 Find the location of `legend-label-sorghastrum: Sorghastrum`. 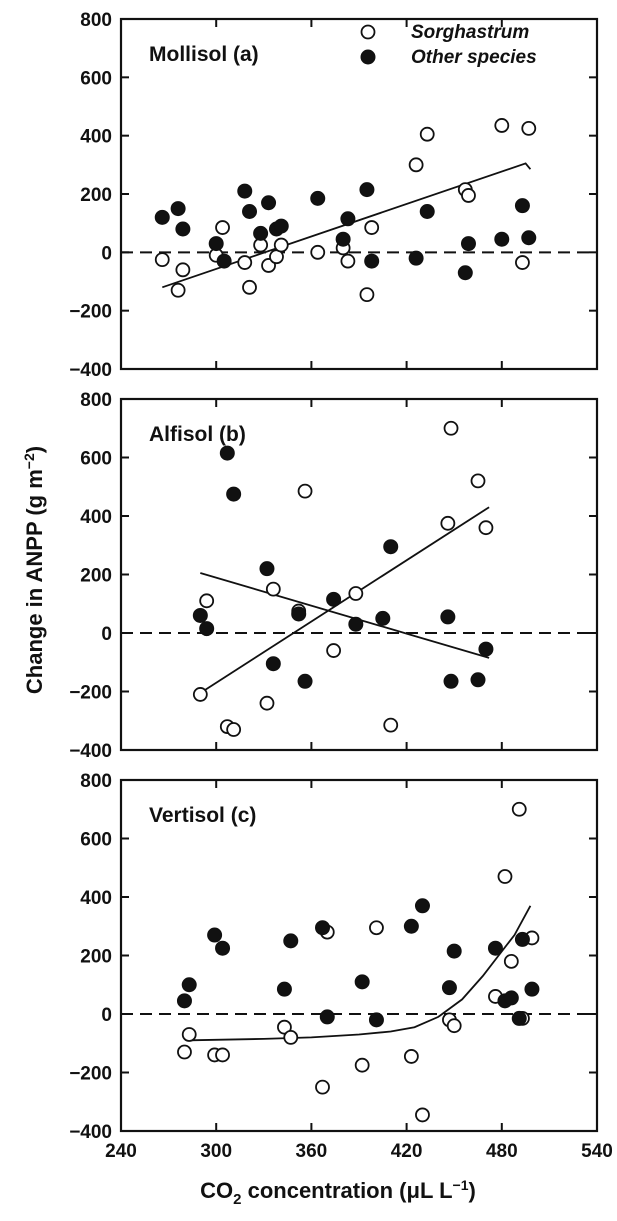

legend-label-sorghastrum: Sorghastrum is located at coordinates (470, 32).